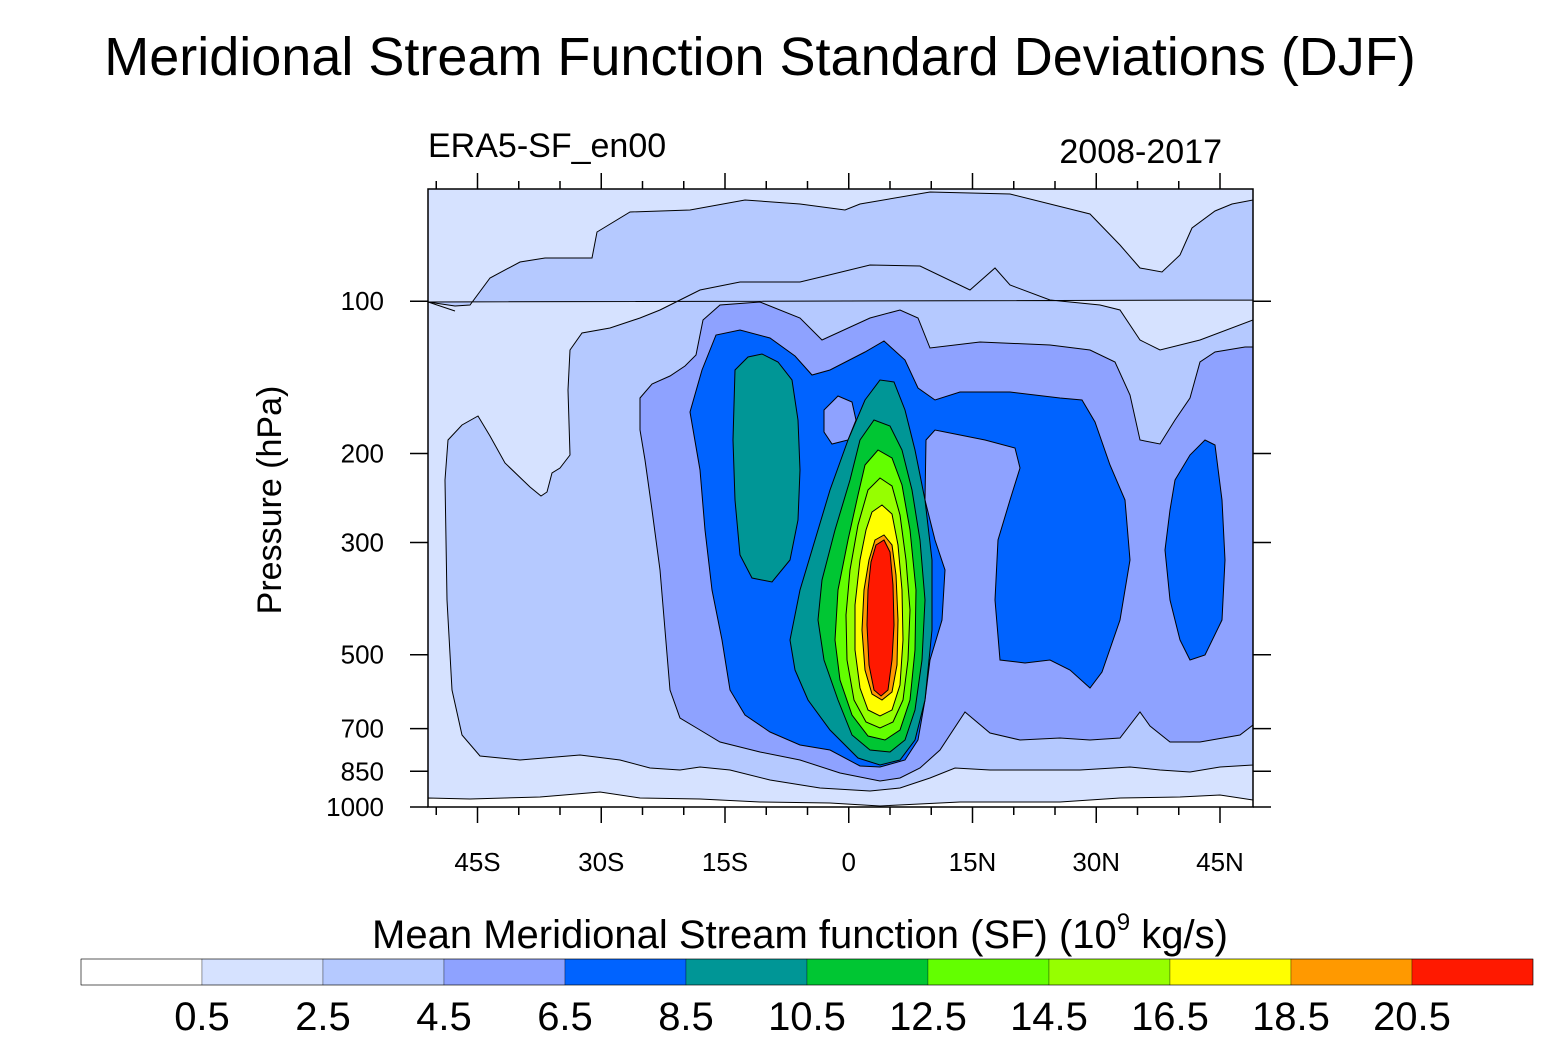 The image size is (1549, 1061). I want to click on left-subtitle: ERA5-SF_en00, so click(547, 146).